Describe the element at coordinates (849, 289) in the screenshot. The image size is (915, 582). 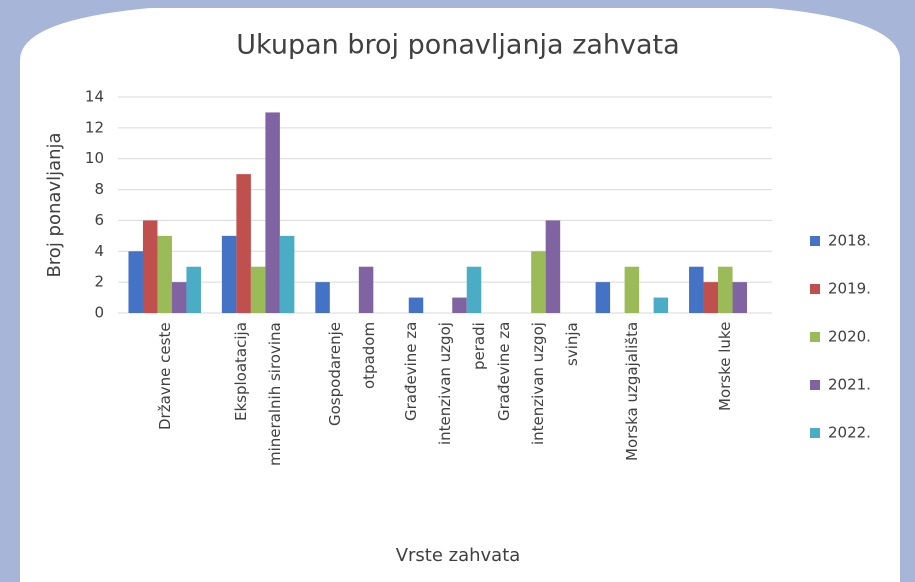
I see `legend-label: 2019.` at that location.